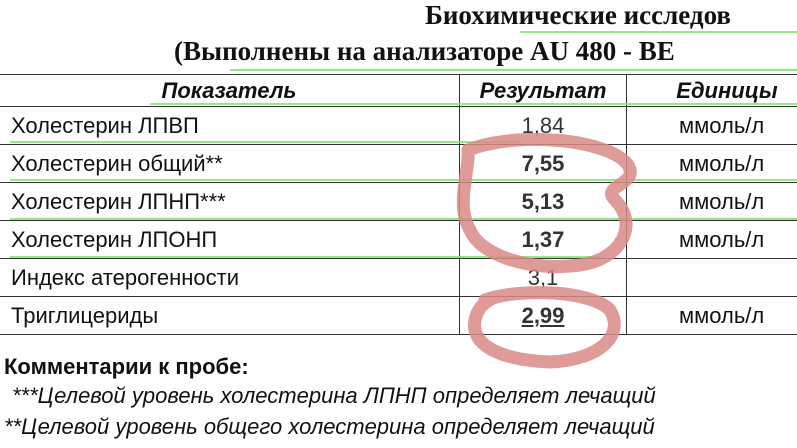  Describe the element at coordinates (126, 366) in the screenshot. I see `comments-heading: Комментарии к пробе:` at that location.